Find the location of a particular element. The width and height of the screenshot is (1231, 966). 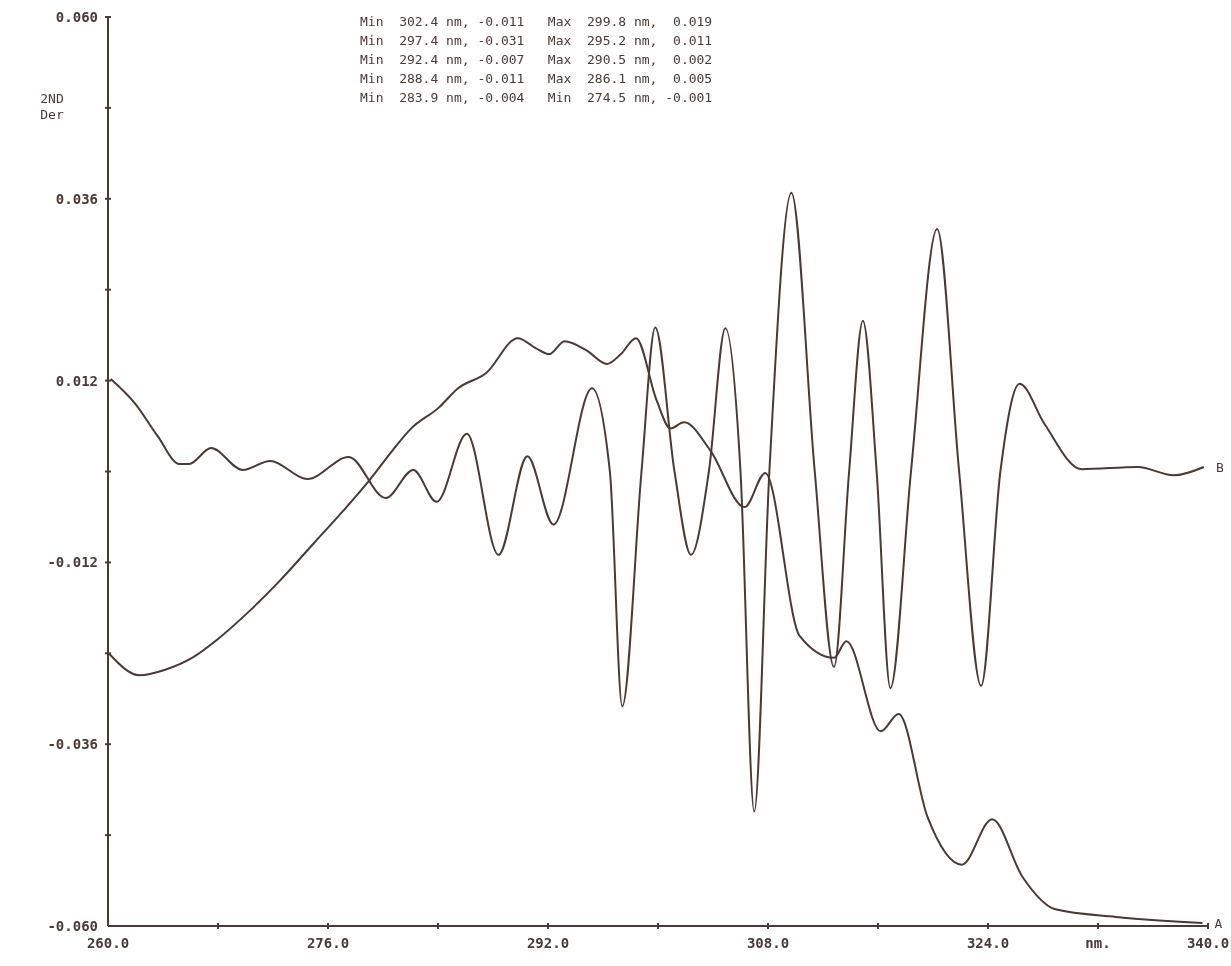

annotation: Min 302.4 nm, -0.011 Max 299.8 nm, 0.019 is located at coordinates (536, 21).